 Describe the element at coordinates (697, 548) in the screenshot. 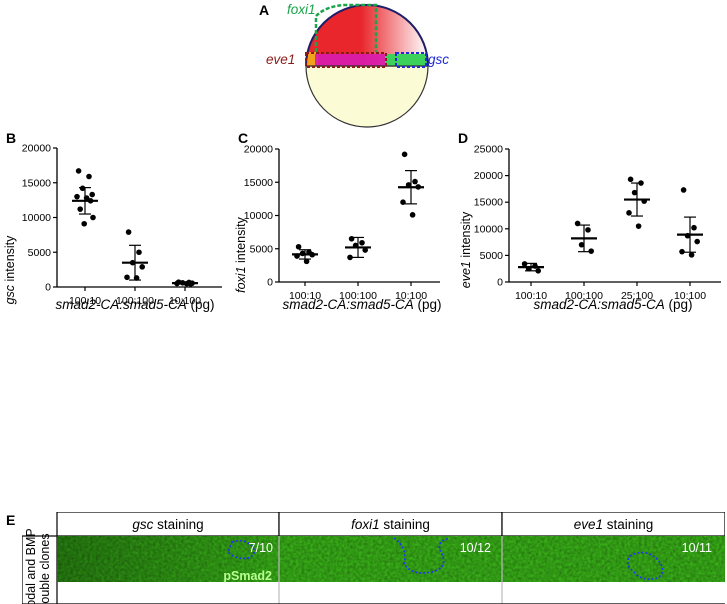

I see `clone-count: 10/11` at that location.